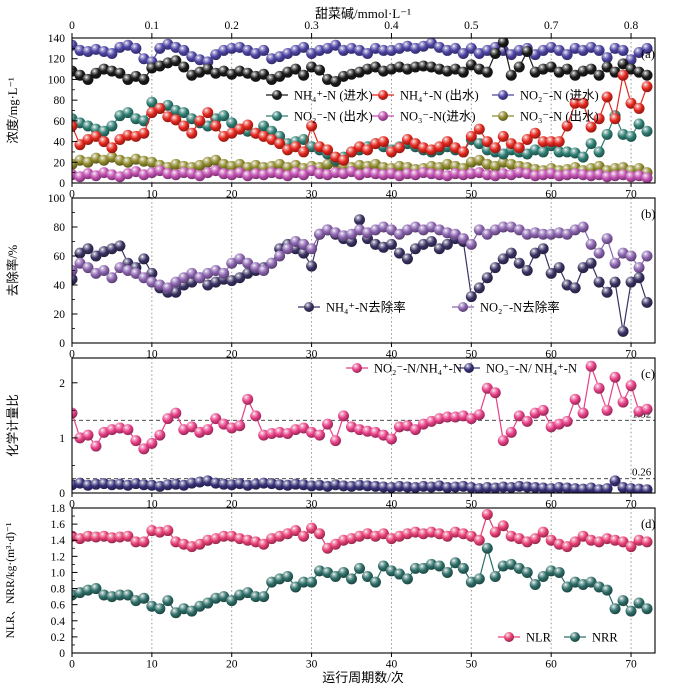 The width and height of the screenshot is (700, 685). What do you see at coordinates (352, 307) in the screenshot?
I see `legend-item-nh4_removal: NH₄⁺-N去除率` at bounding box center [352, 307].